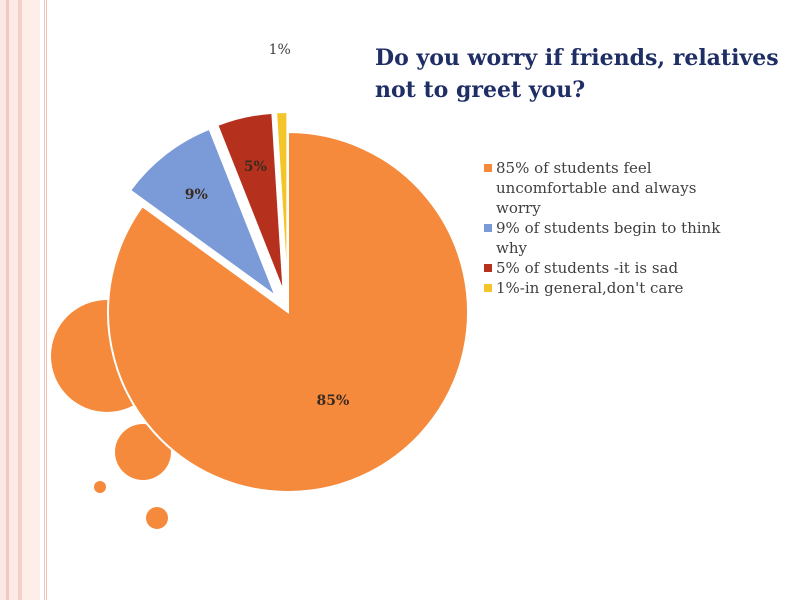  Describe the element at coordinates (333, 401) in the screenshot. I see `slice-data-label: 85%` at that location.